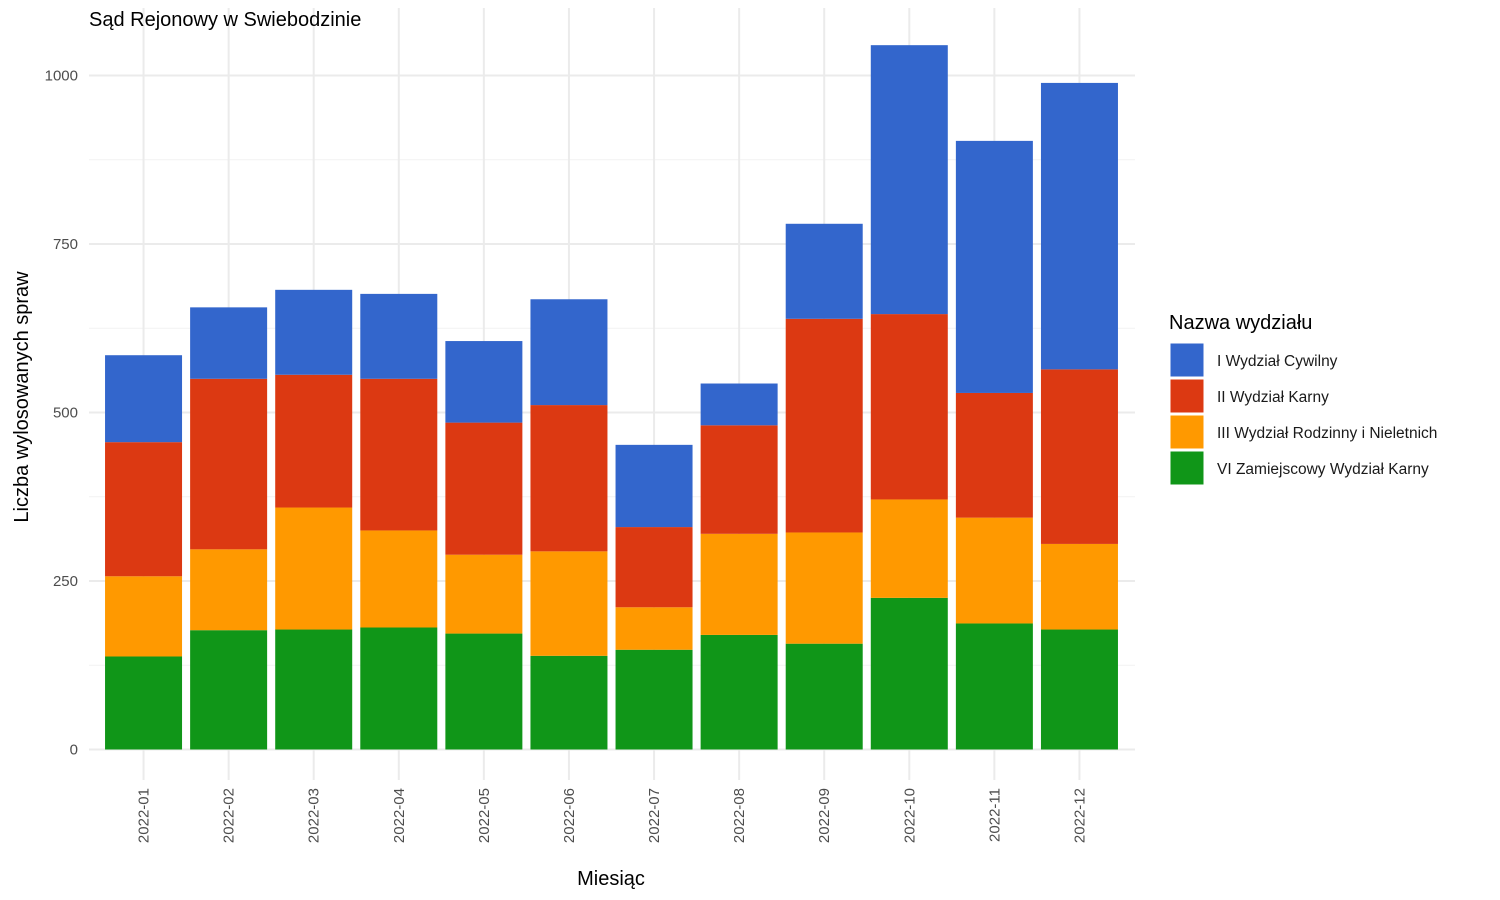 This screenshot has height=900, width=1500. What do you see at coordinates (1323, 469) in the screenshot?
I see `legend-label: VI Zamiejscowy Wydział Karny` at bounding box center [1323, 469].